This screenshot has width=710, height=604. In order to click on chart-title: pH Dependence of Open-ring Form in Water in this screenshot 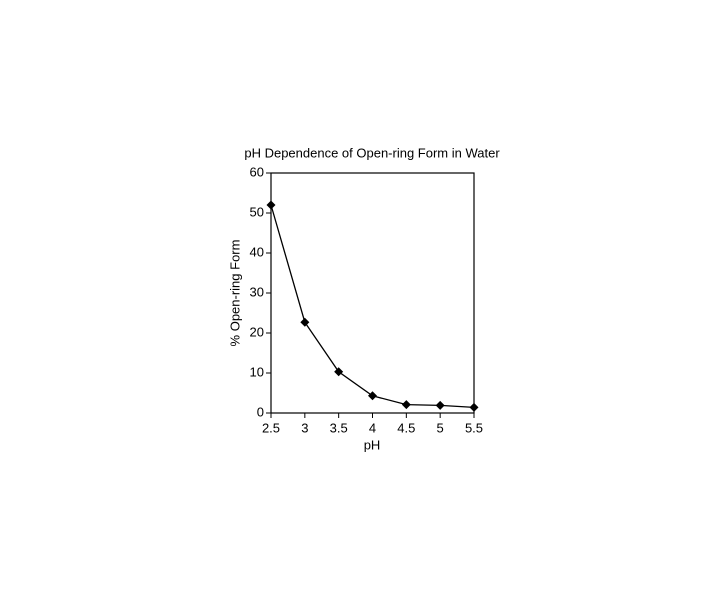, I will do `click(372, 152)`.